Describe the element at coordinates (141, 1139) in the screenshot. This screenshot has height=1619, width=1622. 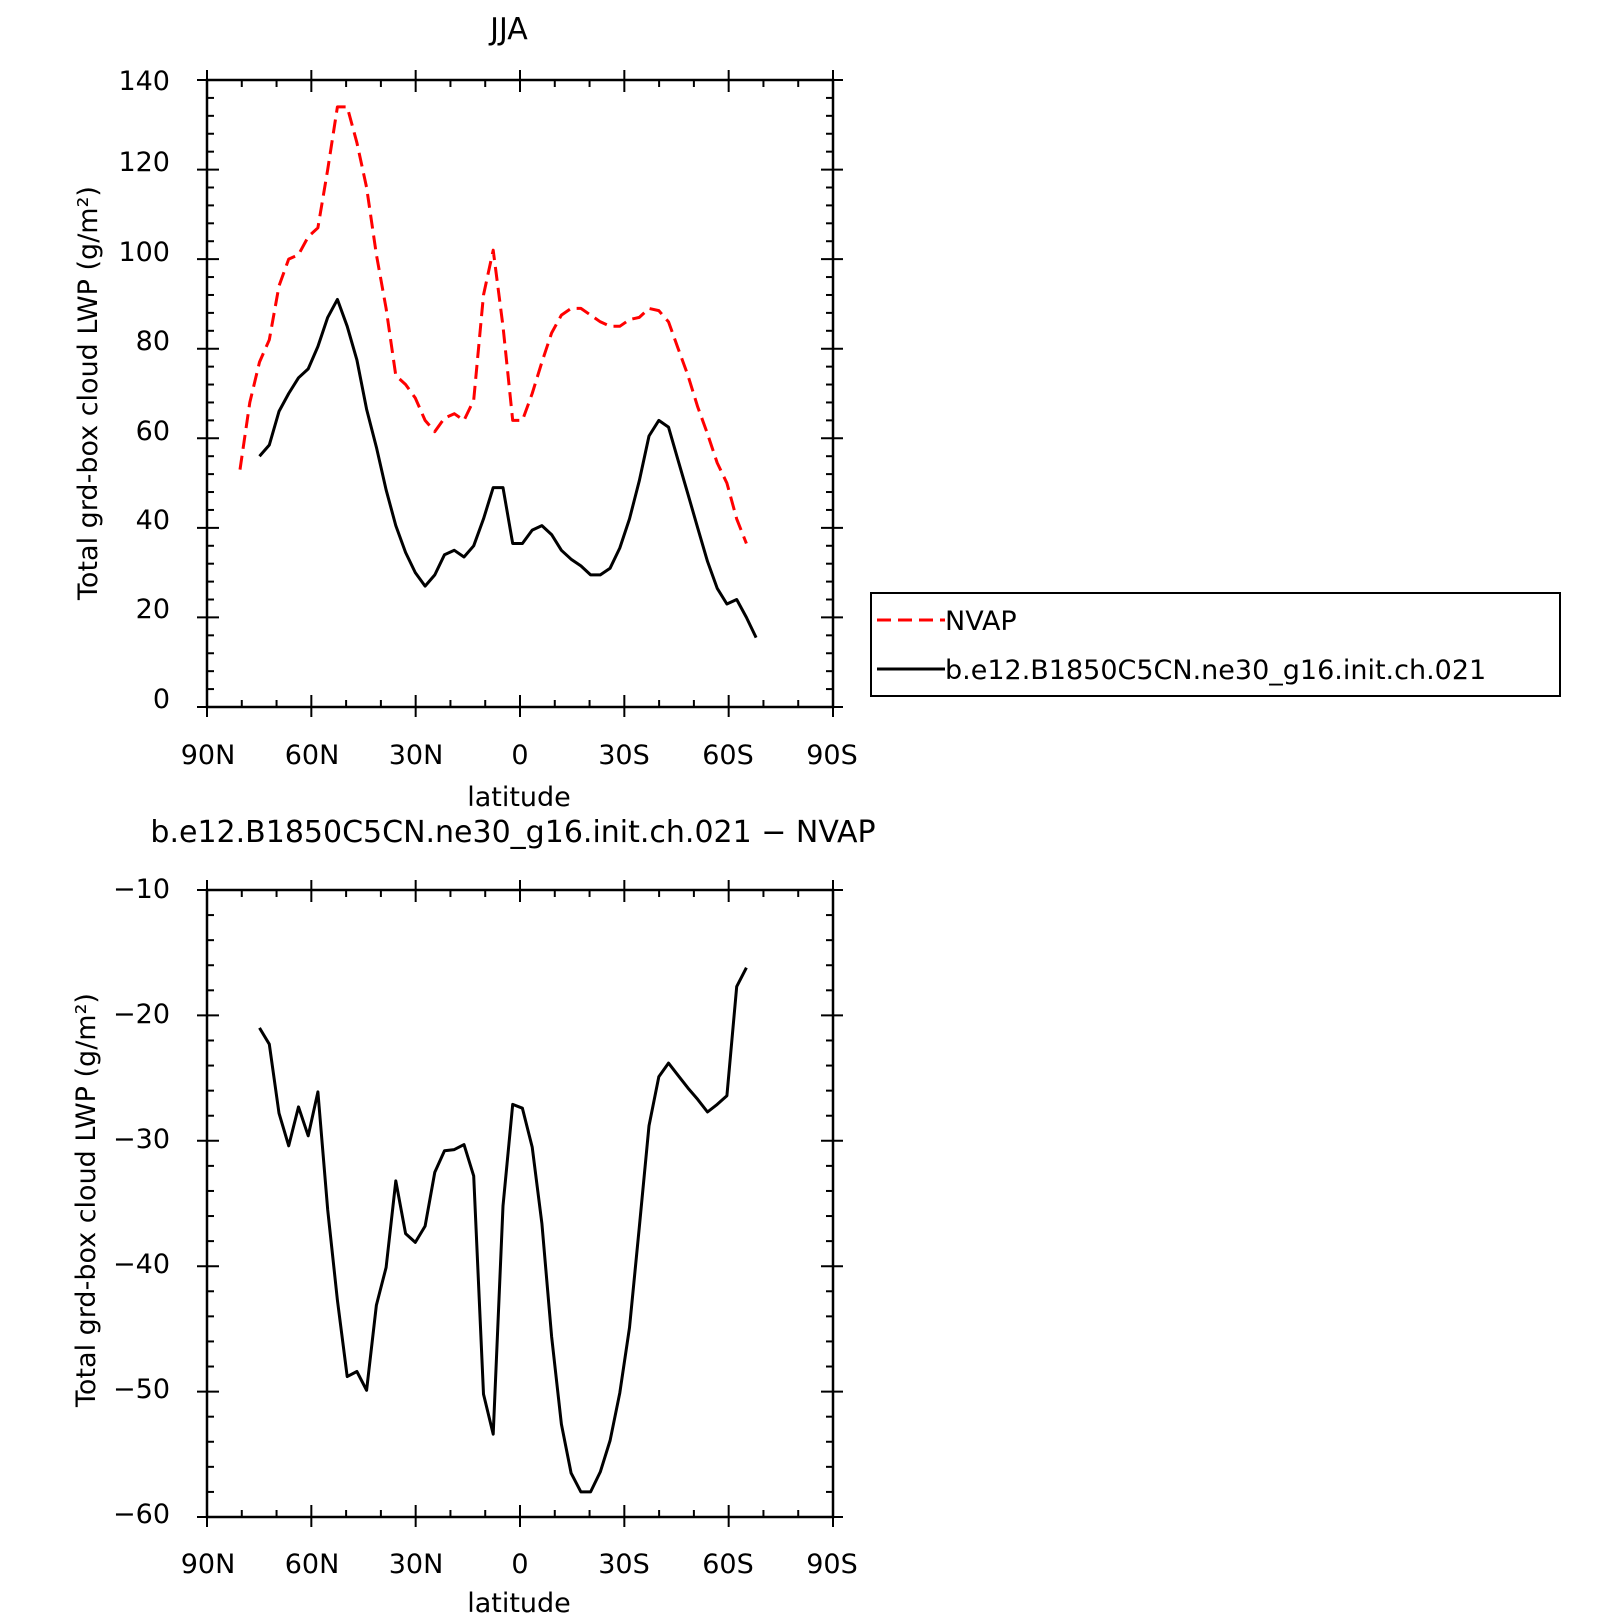
I see `y-tick-label: −30` at that location.